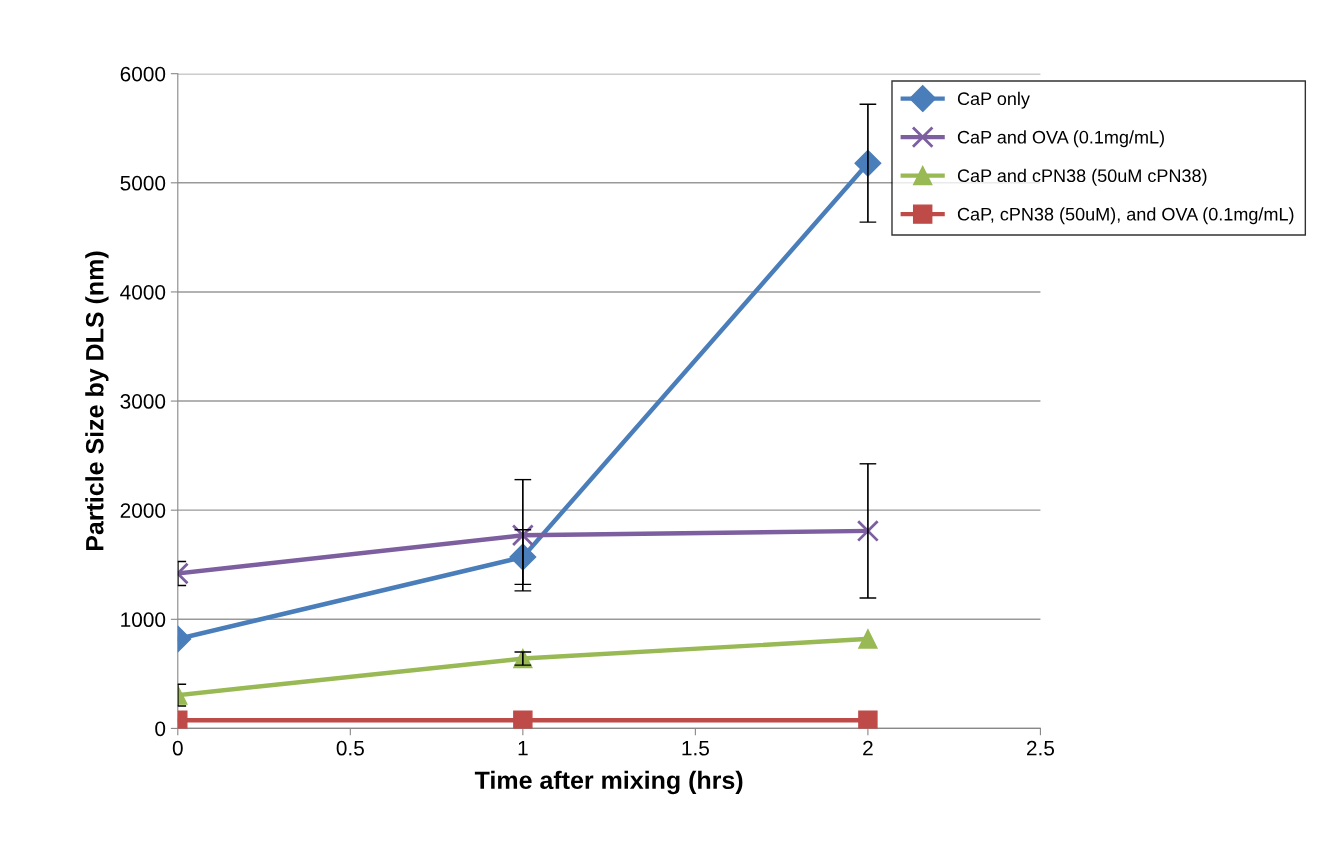 This screenshot has height=847, width=1317. I want to click on y-tick-label: 4000, so click(143, 292).